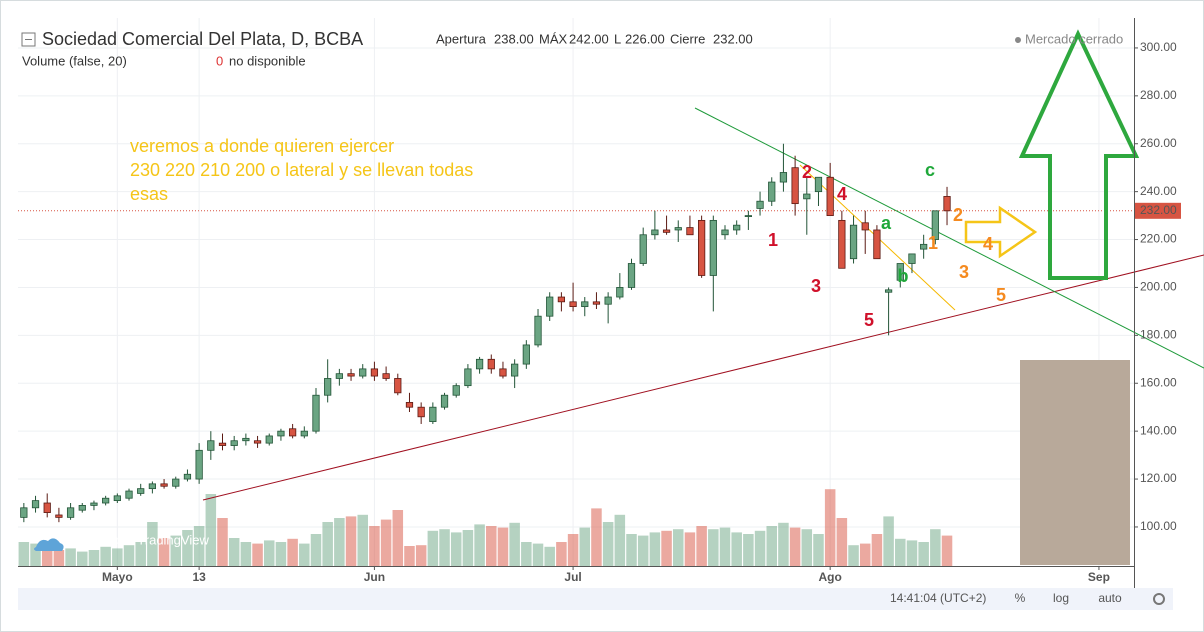 The width and height of the screenshot is (1204, 632). Describe the element at coordinates (1110, 598) in the screenshot. I see `auto-button: auto` at that location.